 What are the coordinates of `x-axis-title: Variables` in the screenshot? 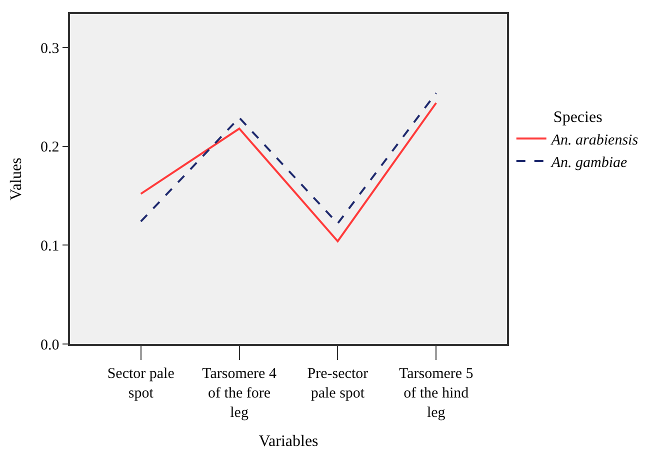 It's located at (288, 441).